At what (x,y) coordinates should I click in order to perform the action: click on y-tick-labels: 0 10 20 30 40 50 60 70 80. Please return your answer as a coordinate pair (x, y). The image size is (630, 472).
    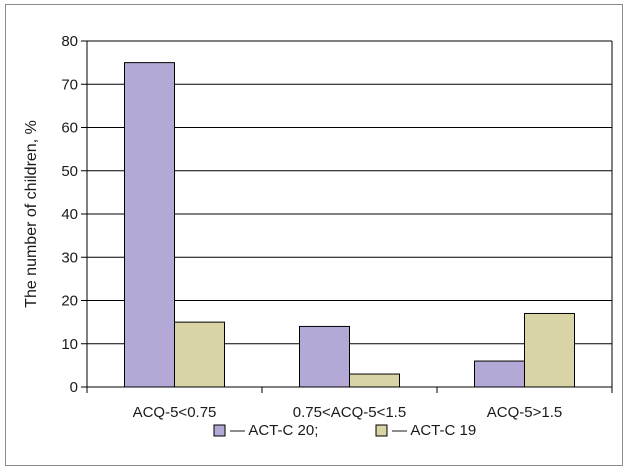
    Looking at the image, I should click on (74, 214).